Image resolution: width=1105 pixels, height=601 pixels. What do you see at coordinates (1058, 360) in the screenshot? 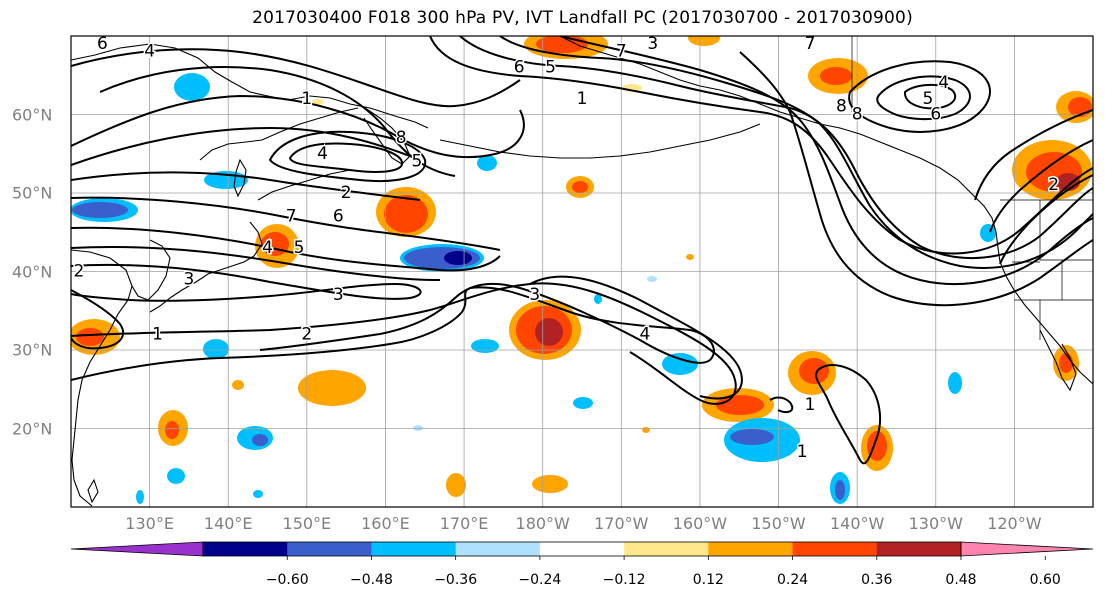
I see `coastline-baja` at bounding box center [1058, 360].